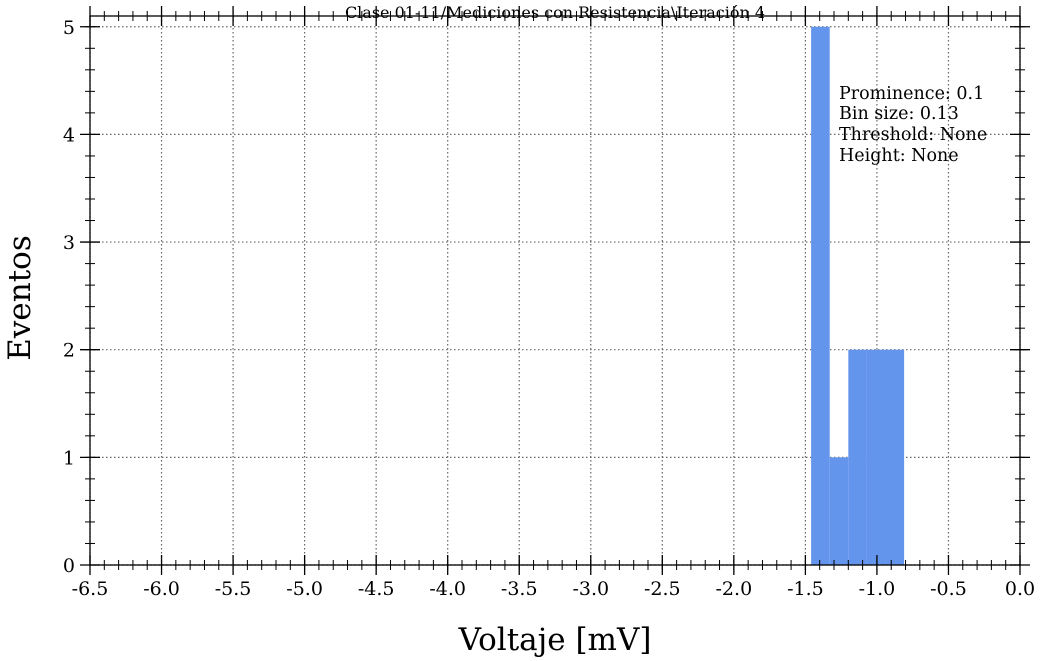 This screenshot has width=1042, height=661. Describe the element at coordinates (1020, 589) in the screenshot. I see `x-tick-label: 0.0` at that location.